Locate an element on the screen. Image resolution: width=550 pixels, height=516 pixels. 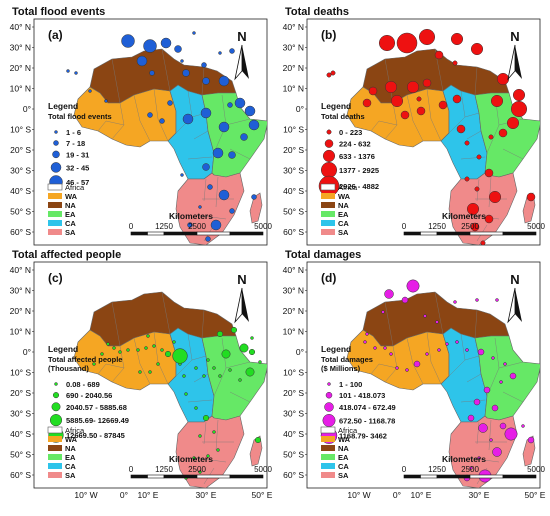
latitude-label: 40° S is located at coordinates (20, 191).